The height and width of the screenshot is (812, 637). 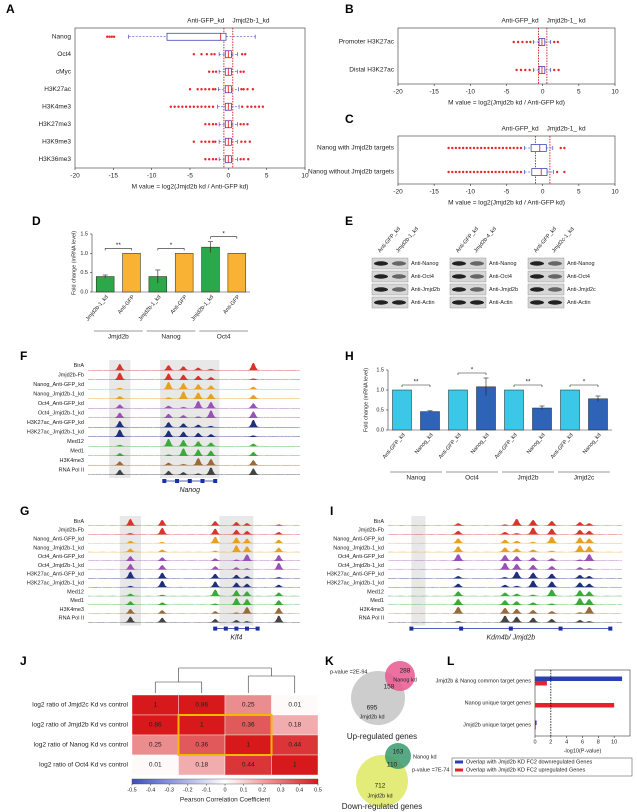 I want to click on category-label: H3K4me3, so click(x=56, y=106).